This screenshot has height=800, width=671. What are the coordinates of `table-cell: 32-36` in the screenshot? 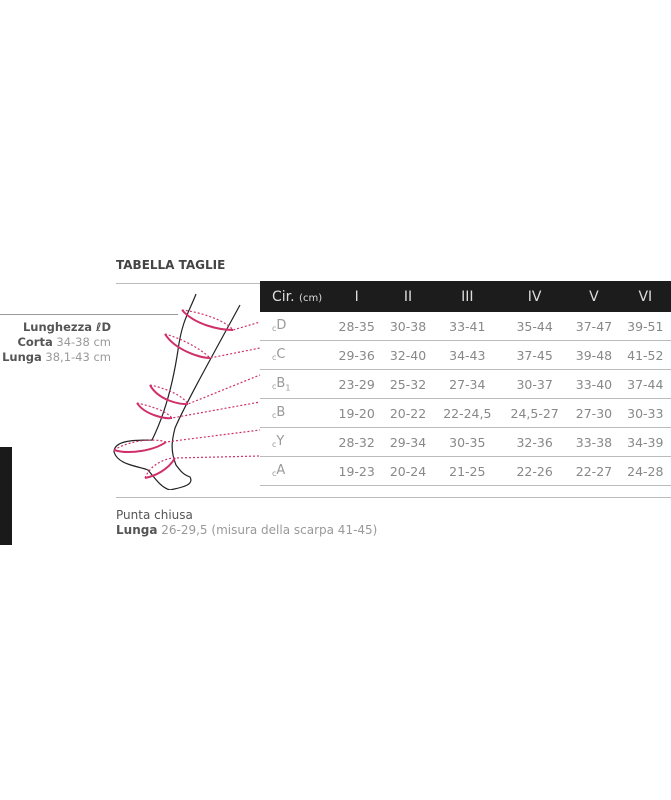 It's located at (534, 442).